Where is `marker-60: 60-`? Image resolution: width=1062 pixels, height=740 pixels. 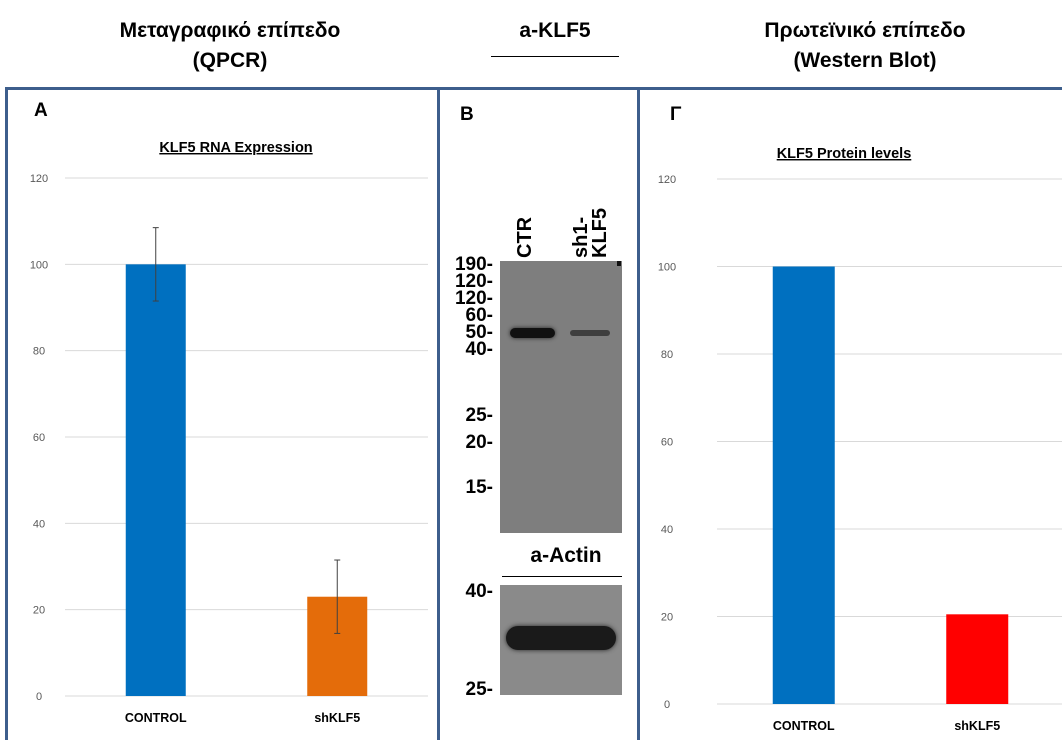
marker-60: 60- is located at coordinates (479, 315).